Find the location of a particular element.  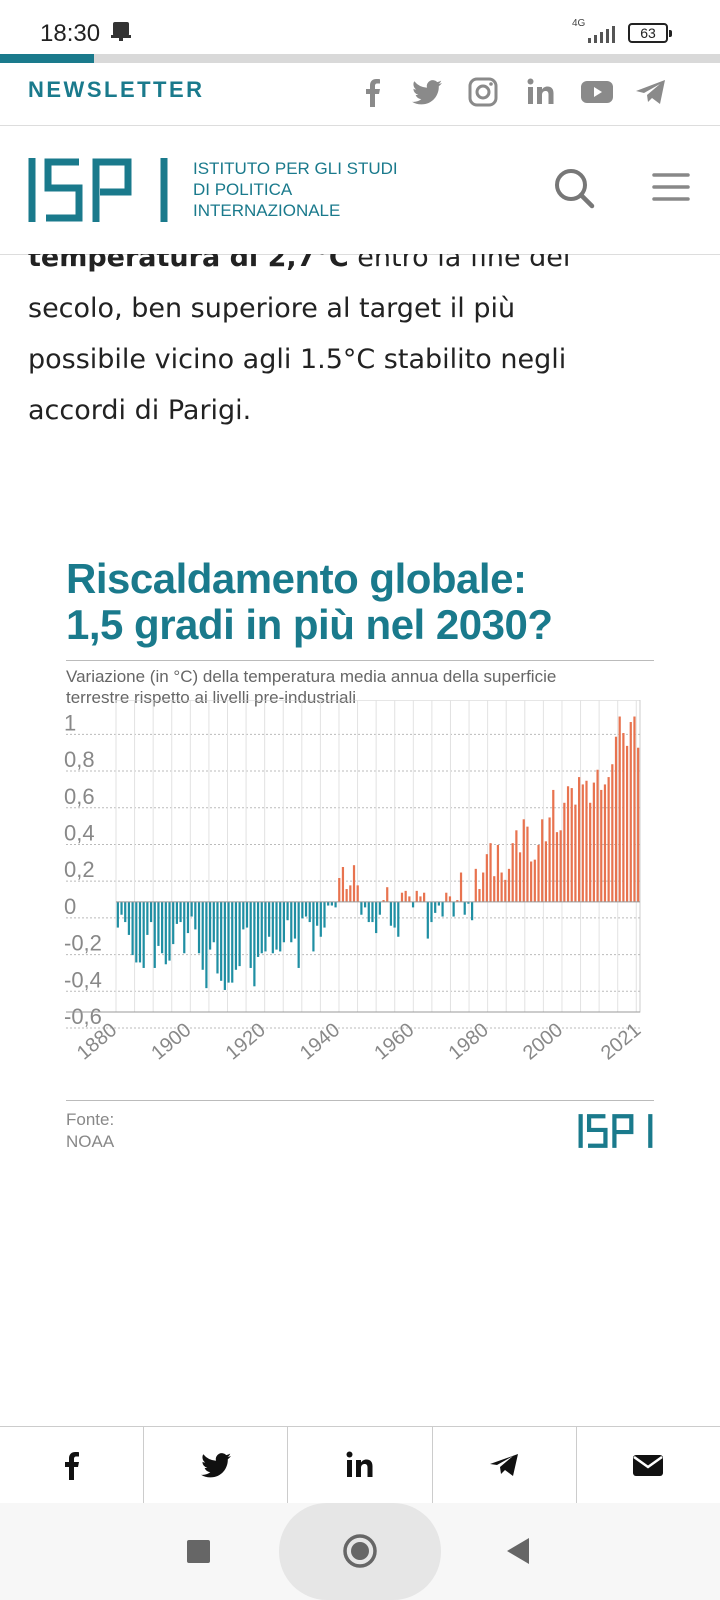

facebook-icon is located at coordinates (373, 92).